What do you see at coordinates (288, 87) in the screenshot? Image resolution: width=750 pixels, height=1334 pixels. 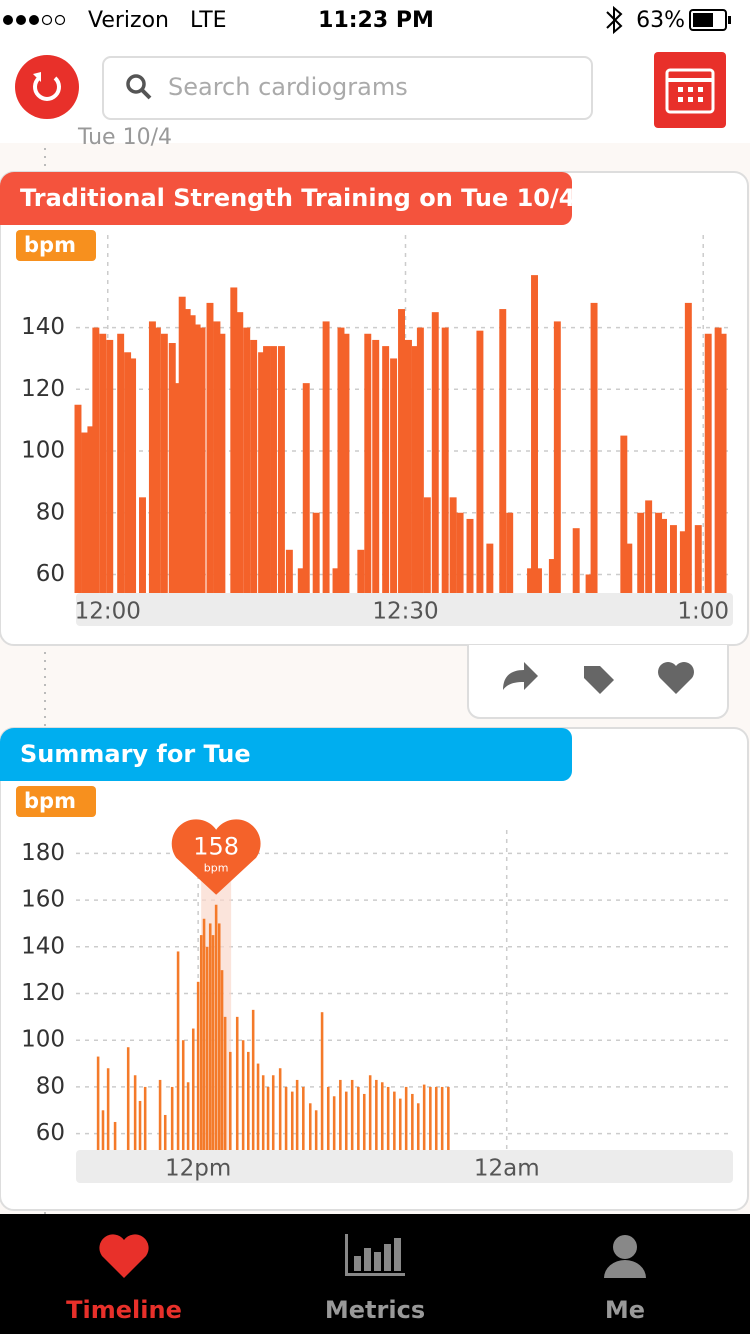 I see `search-placeholder: Search cardiograms` at bounding box center [288, 87].